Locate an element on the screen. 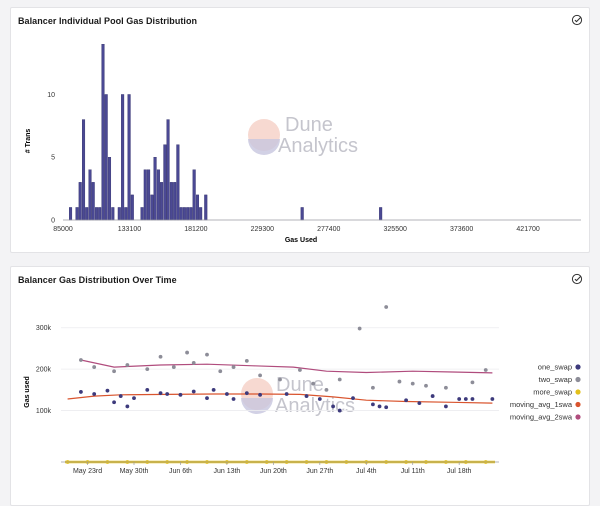 This screenshot has width=600, height=506. y-axis-label: Gas used is located at coordinates (27, 392).